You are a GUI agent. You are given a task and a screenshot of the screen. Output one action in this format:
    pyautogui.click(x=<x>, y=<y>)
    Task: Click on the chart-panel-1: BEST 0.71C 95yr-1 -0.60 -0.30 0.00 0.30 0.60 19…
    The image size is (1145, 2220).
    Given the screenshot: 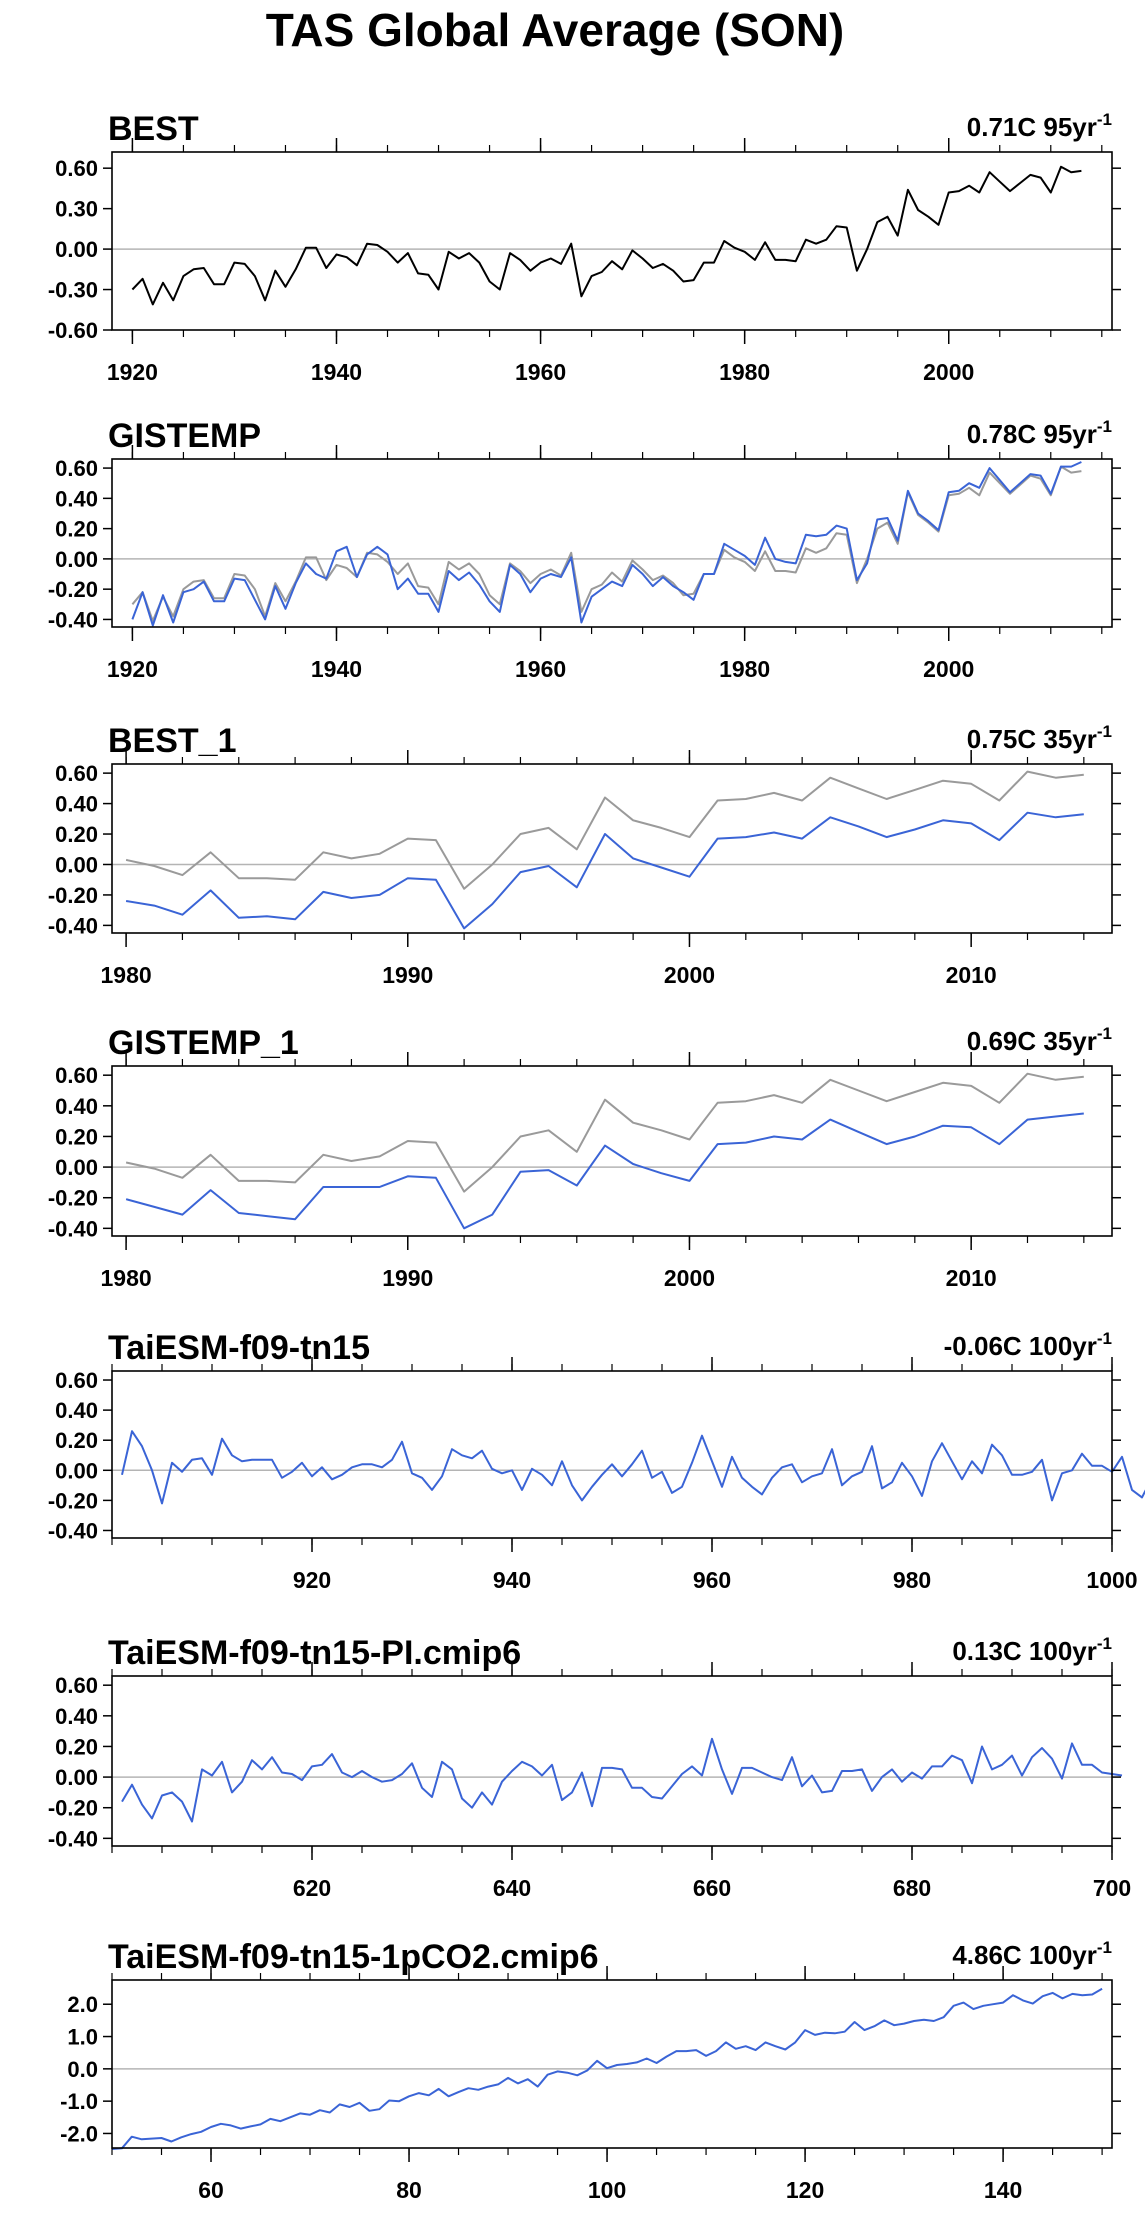 What is the action you would take?
    pyautogui.click(x=584, y=247)
    